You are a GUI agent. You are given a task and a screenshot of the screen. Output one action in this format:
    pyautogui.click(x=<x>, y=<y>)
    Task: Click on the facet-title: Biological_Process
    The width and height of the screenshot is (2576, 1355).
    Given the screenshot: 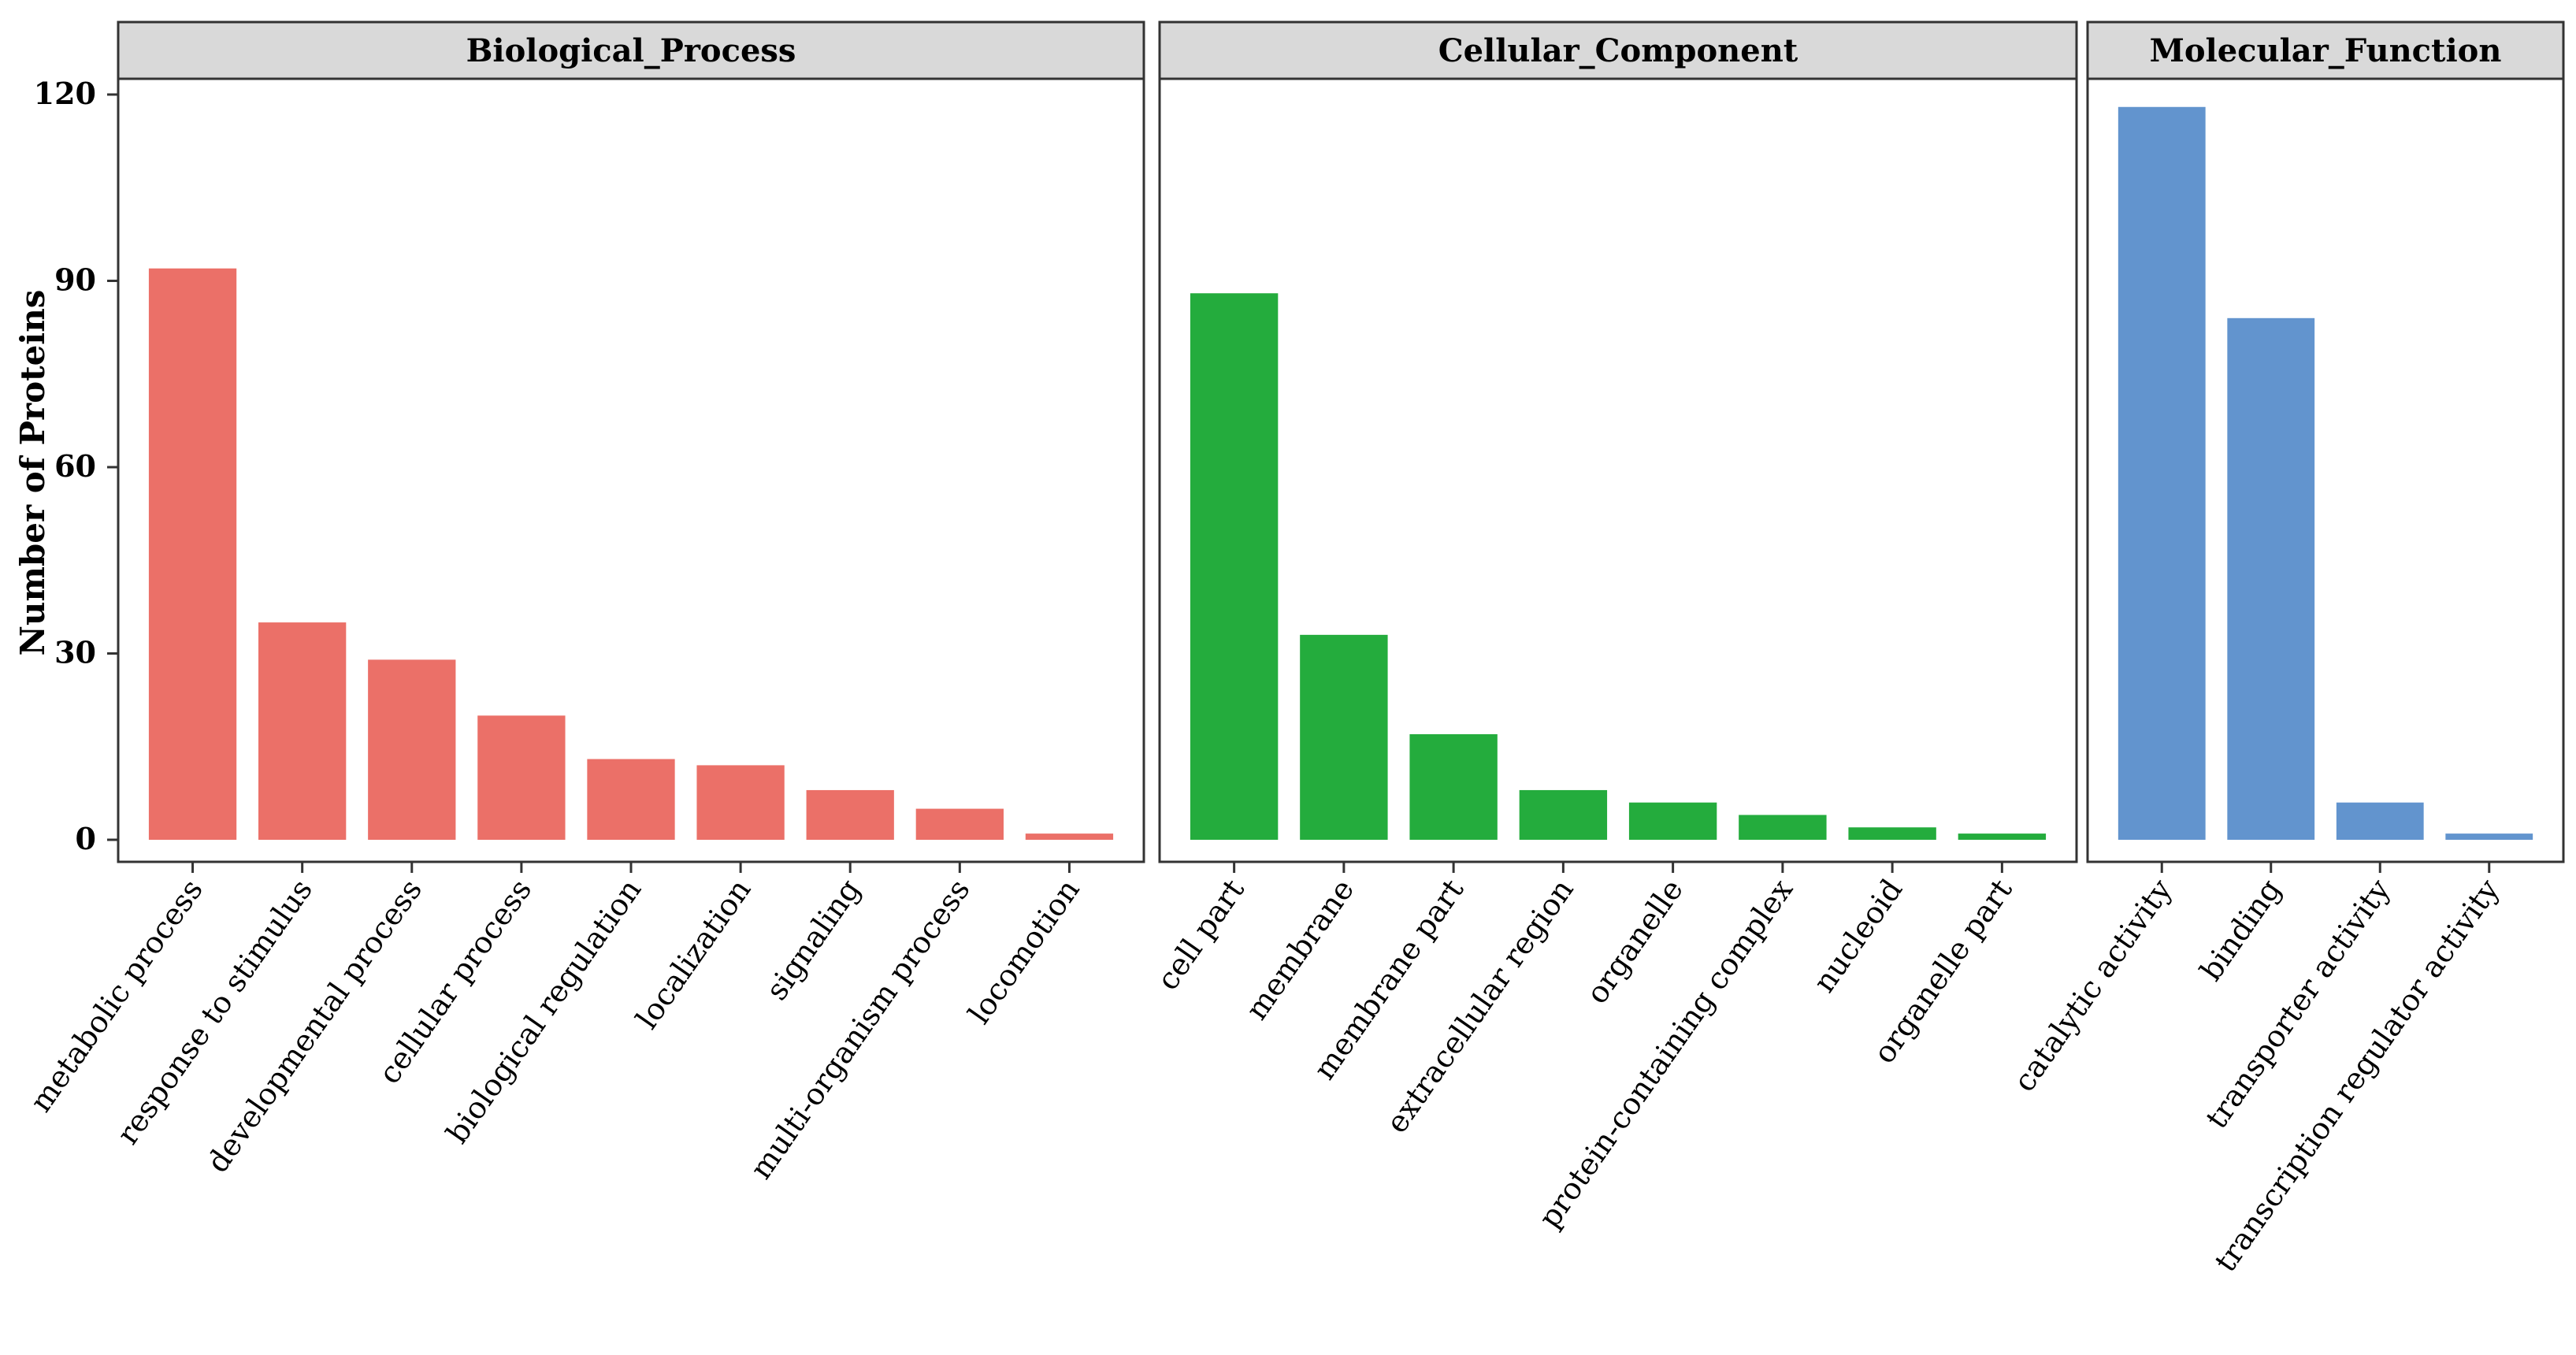 What is the action you would take?
    pyautogui.click(x=631, y=50)
    